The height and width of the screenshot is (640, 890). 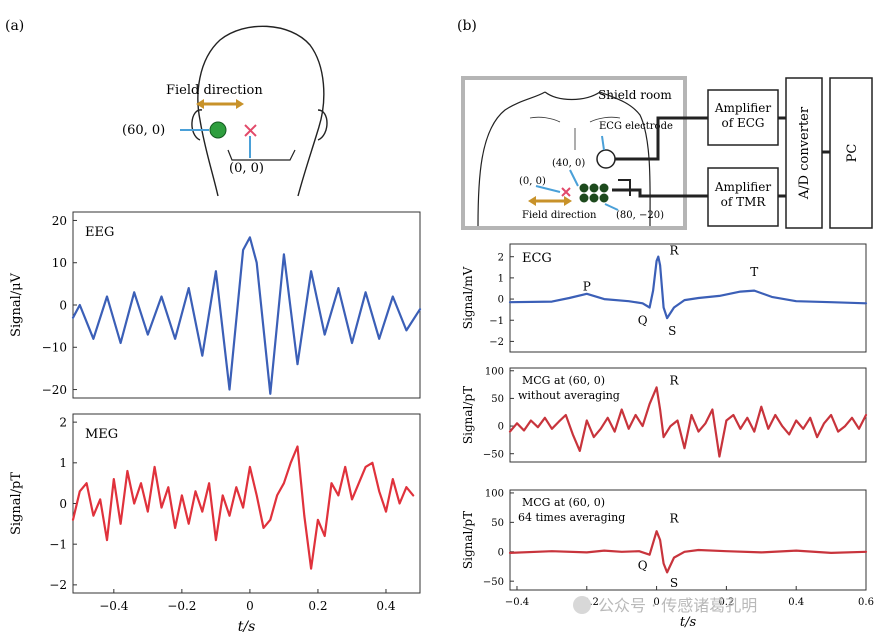 What do you see at coordinates (606, 159) in the screenshot?
I see `ecg-electrode` at bounding box center [606, 159].